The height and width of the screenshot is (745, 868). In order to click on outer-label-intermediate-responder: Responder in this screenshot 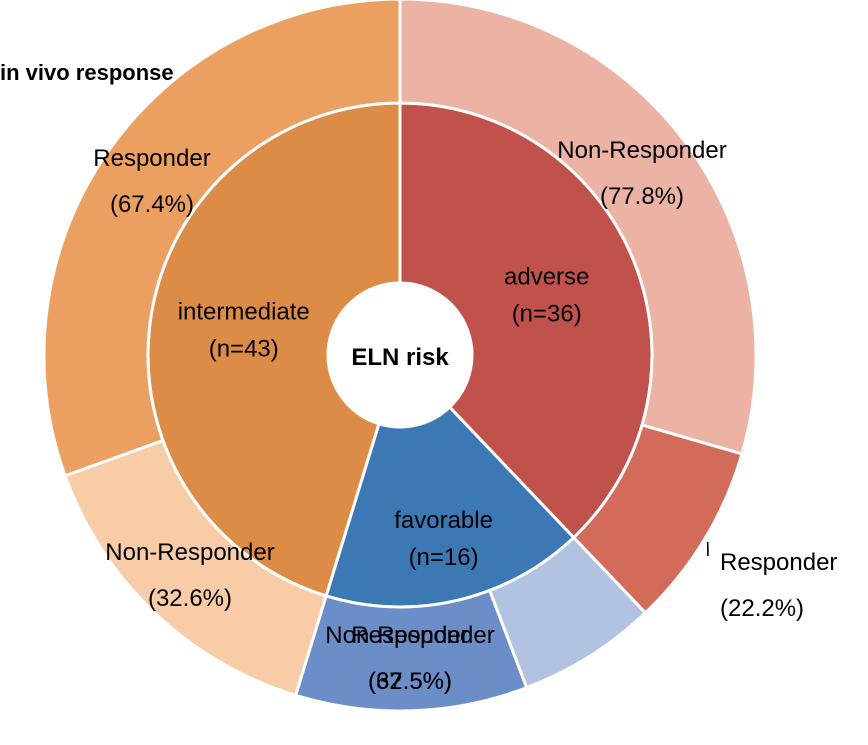, I will do `click(151, 158)`.